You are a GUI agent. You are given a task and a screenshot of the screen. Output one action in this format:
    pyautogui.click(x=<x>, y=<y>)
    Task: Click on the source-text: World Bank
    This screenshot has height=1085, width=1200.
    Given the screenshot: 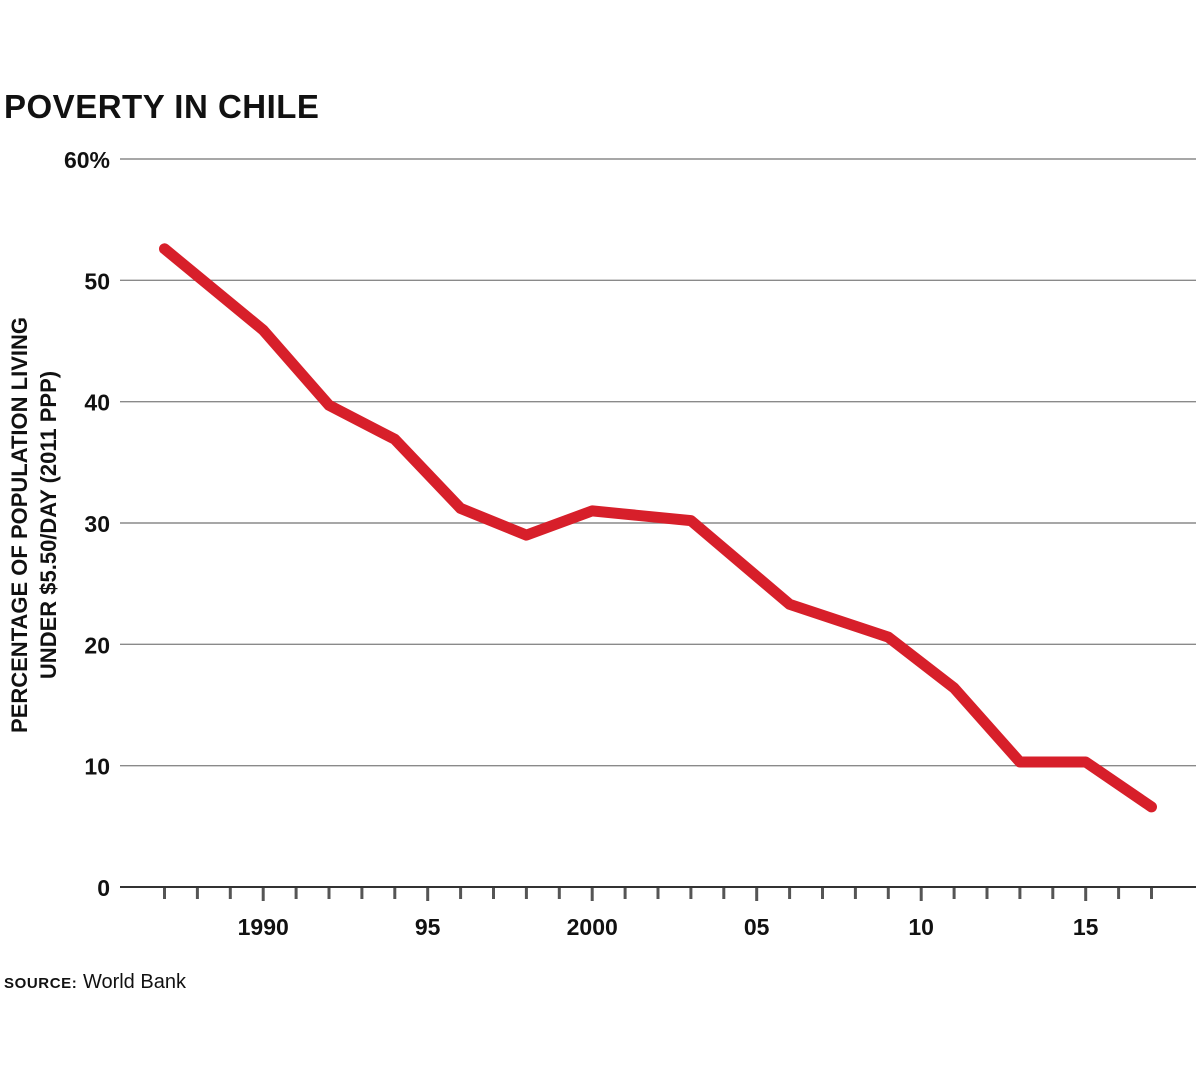 What is the action you would take?
    pyautogui.click(x=134, y=982)
    